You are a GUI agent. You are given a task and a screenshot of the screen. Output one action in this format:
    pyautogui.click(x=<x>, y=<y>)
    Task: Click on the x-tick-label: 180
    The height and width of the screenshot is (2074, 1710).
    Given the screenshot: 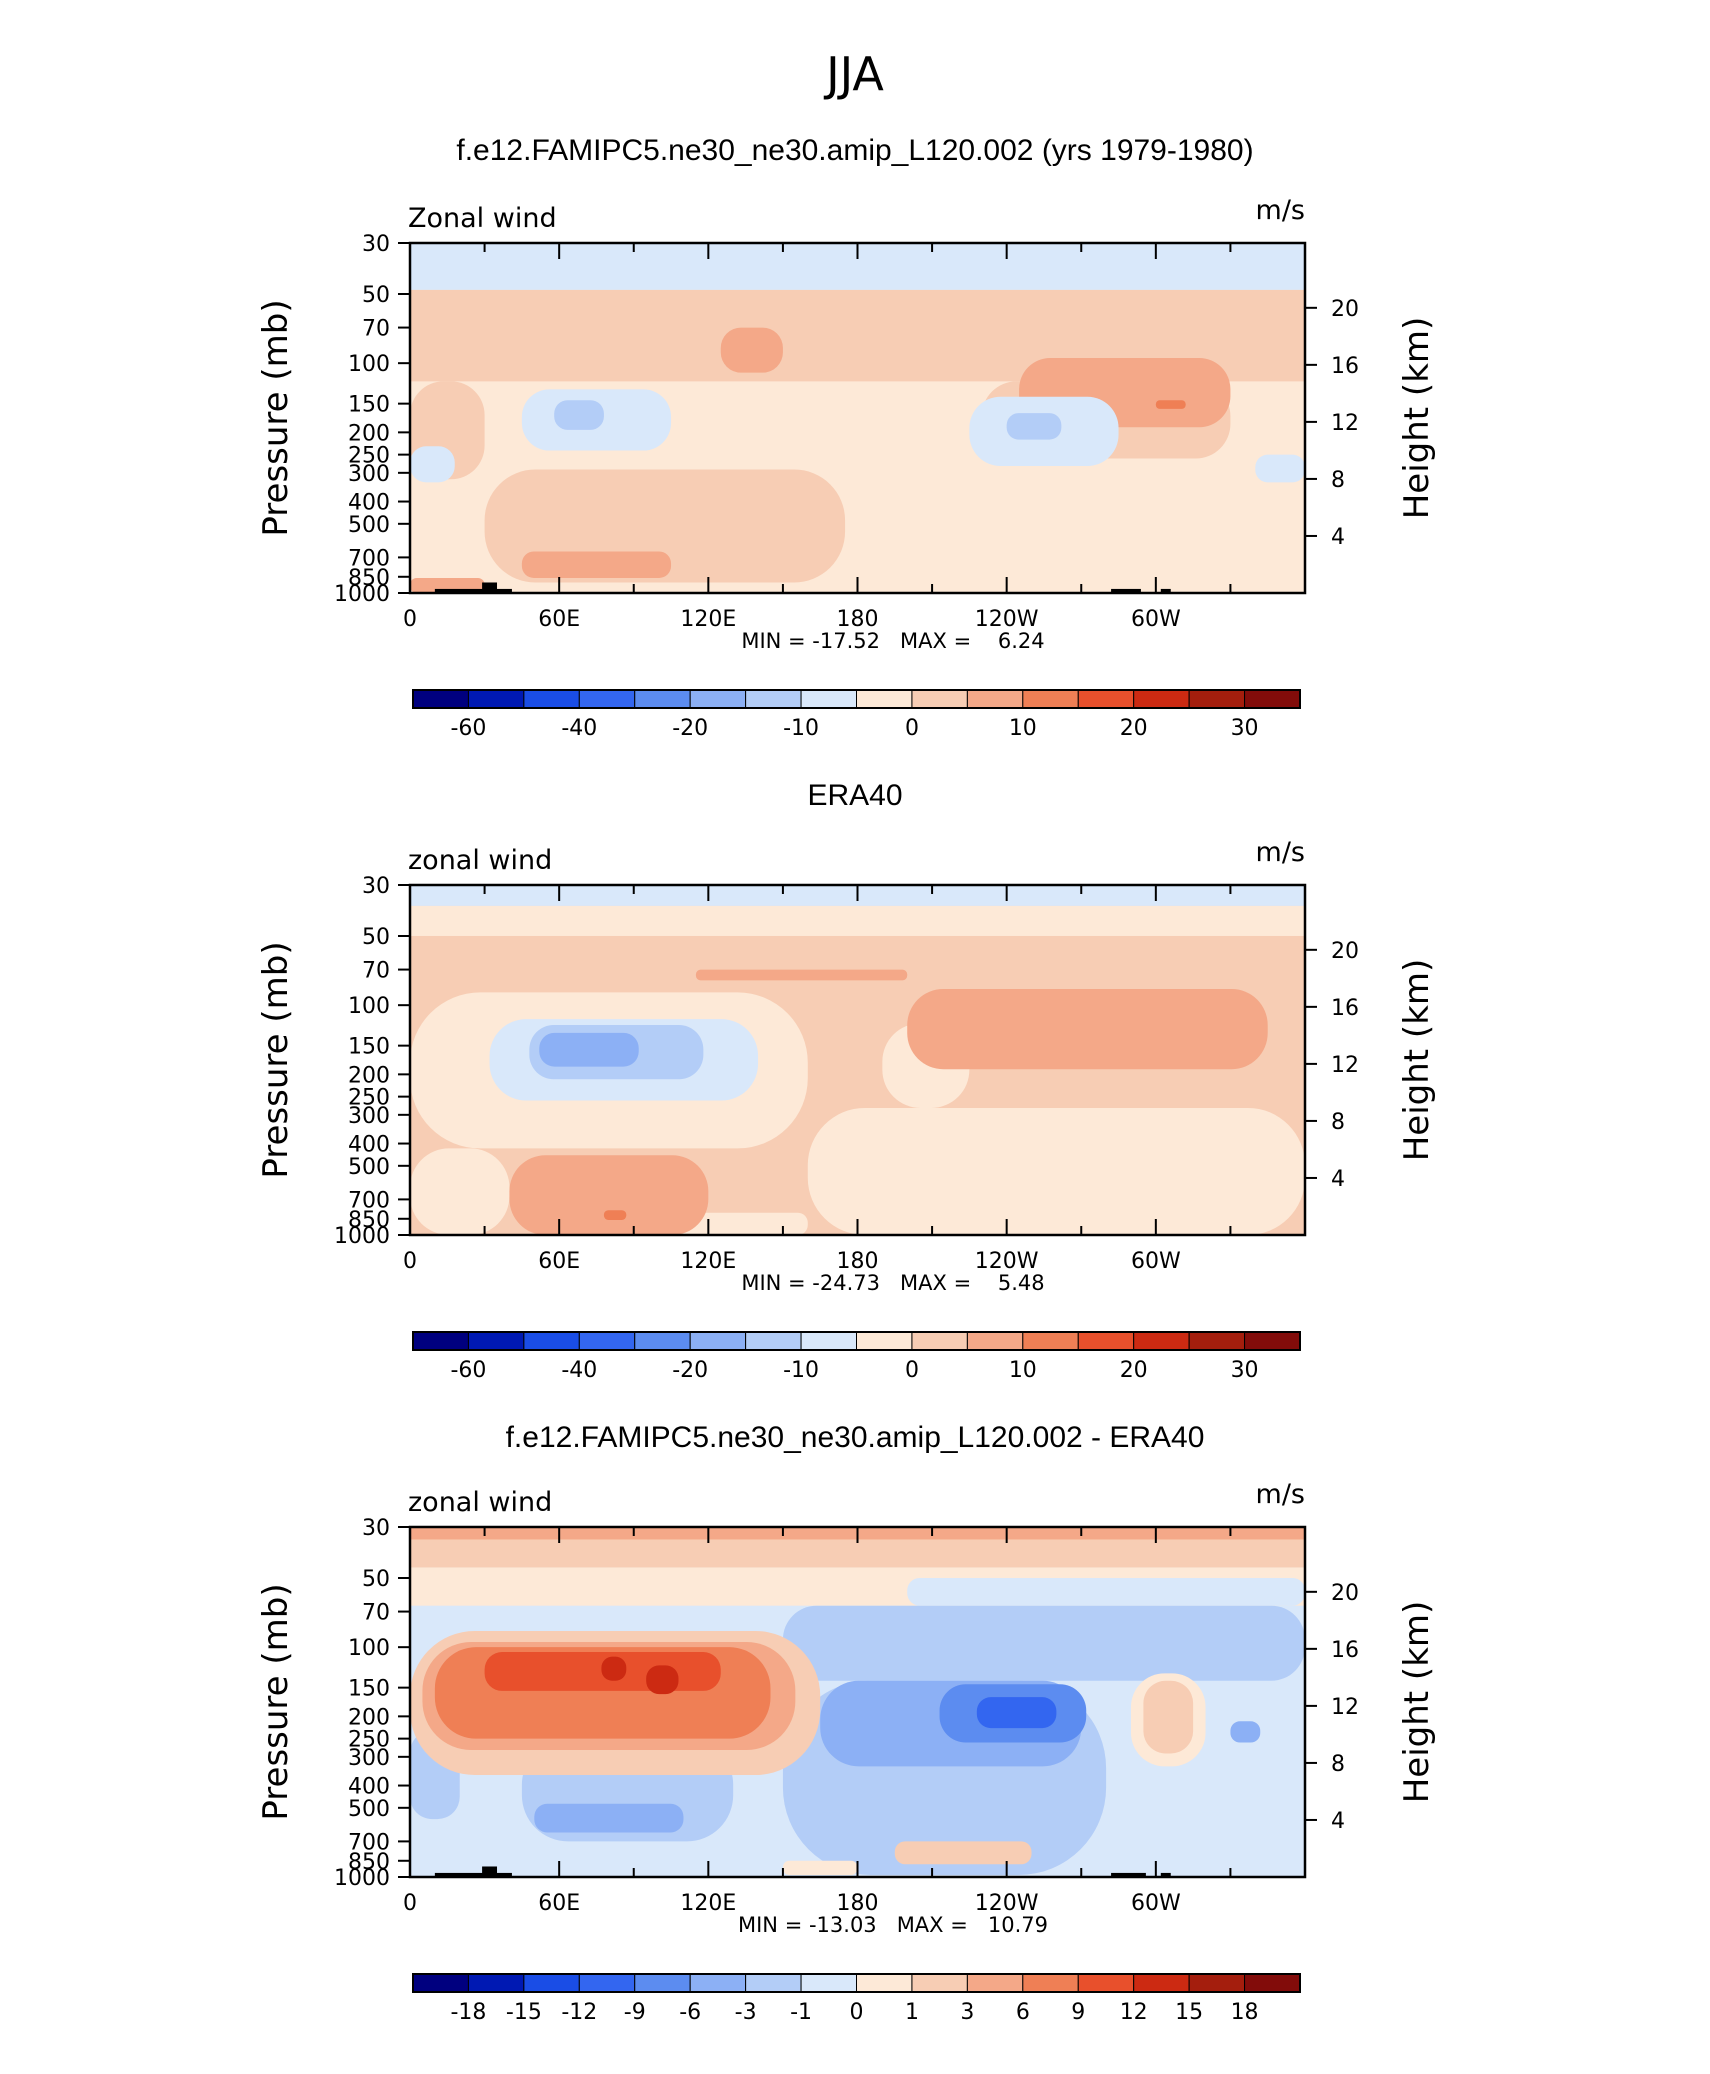 What is the action you would take?
    pyautogui.click(x=858, y=1903)
    